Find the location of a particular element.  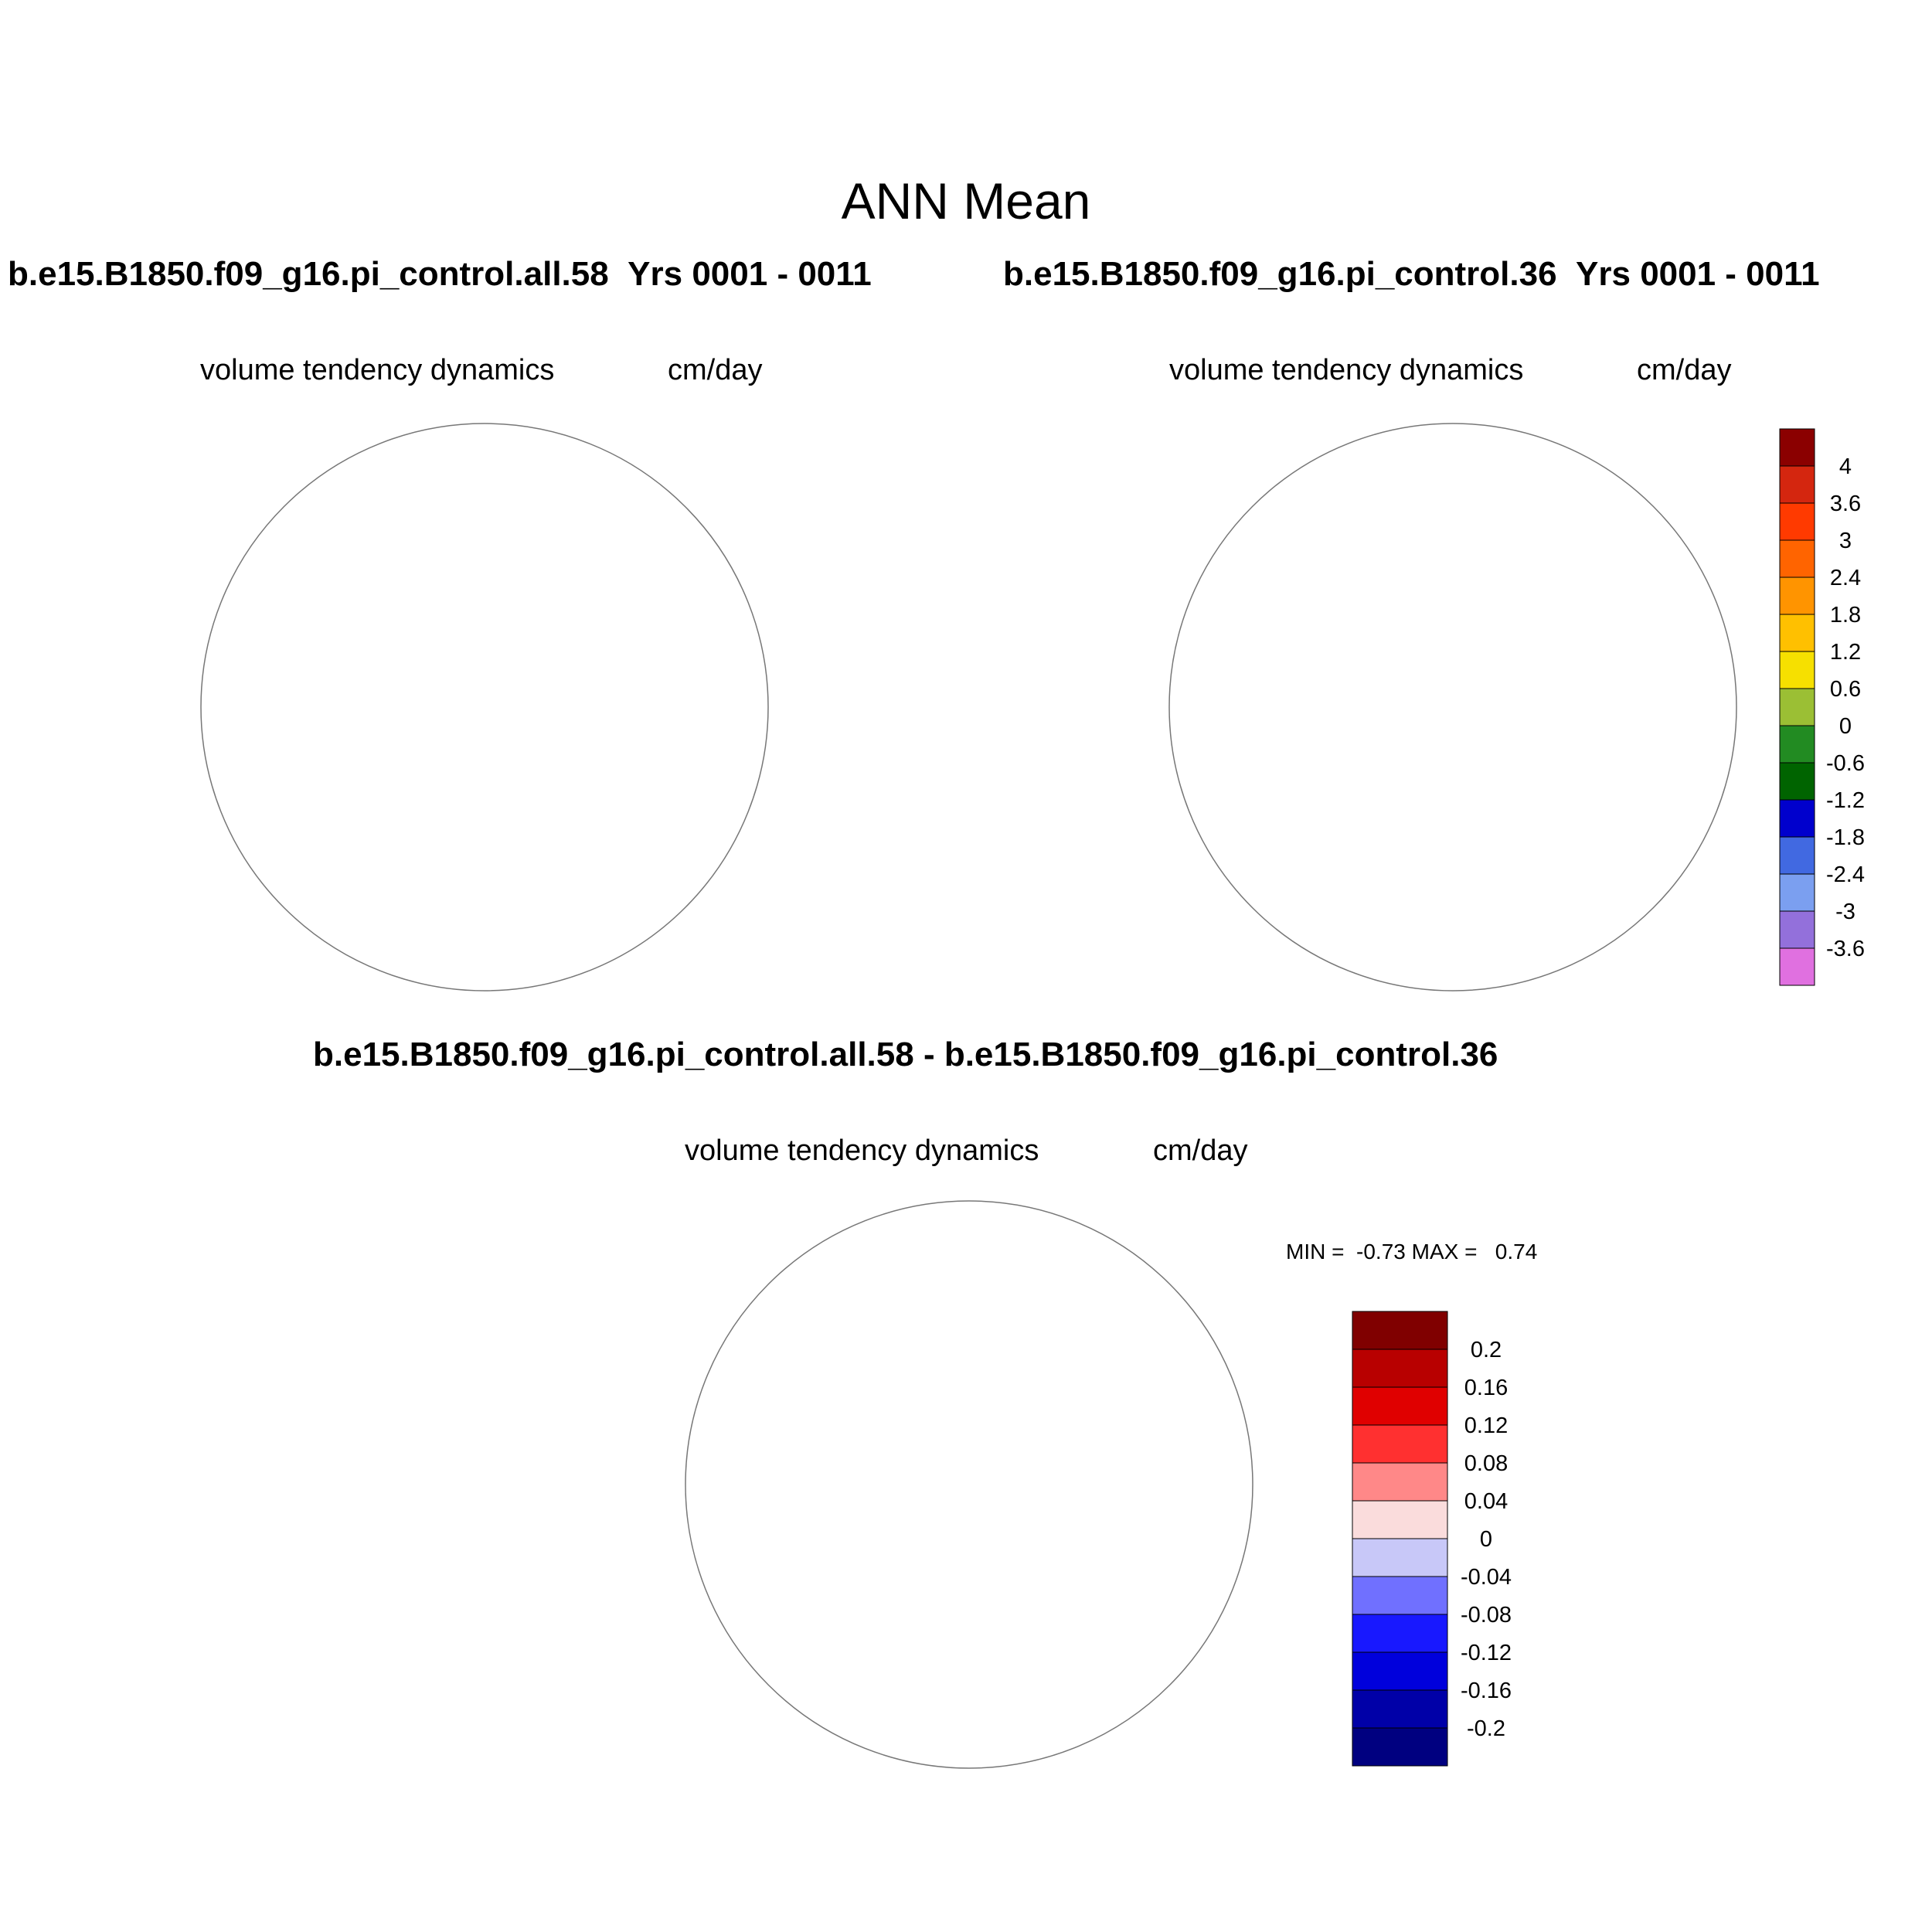

colorbar-diff-tick-label: -0.2 is located at coordinates (1486, 1728).